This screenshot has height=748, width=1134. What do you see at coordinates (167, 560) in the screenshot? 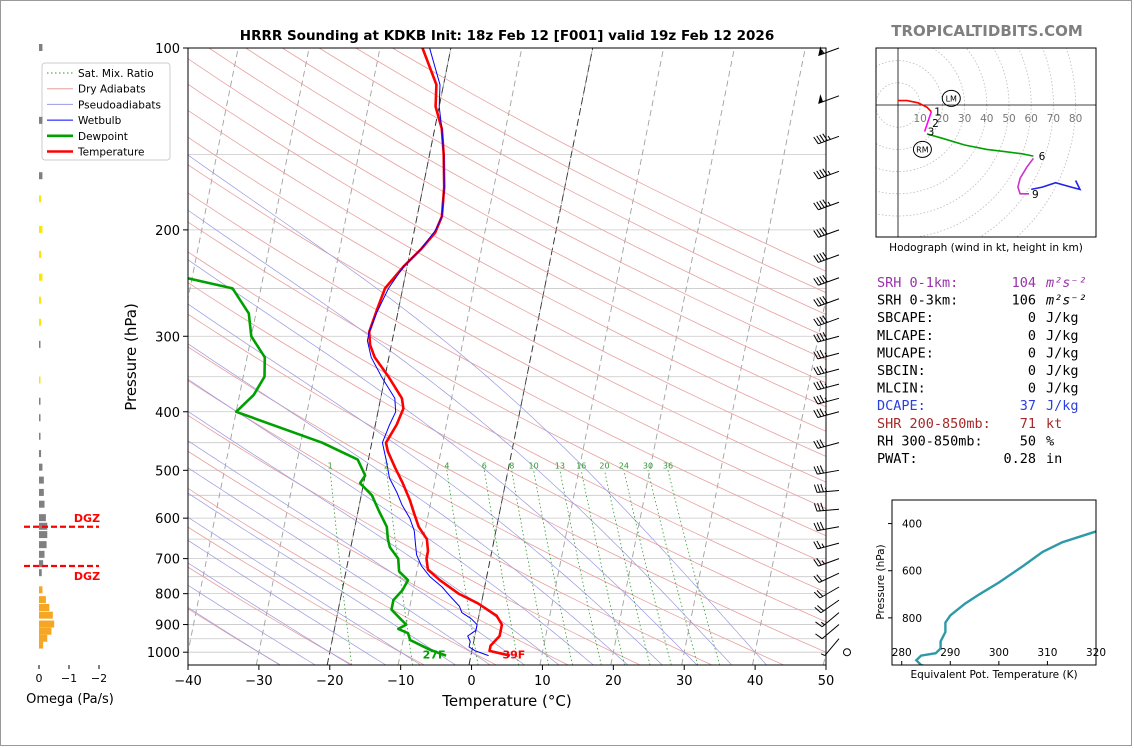
I see `y-tick-label: 700` at bounding box center [167, 560].